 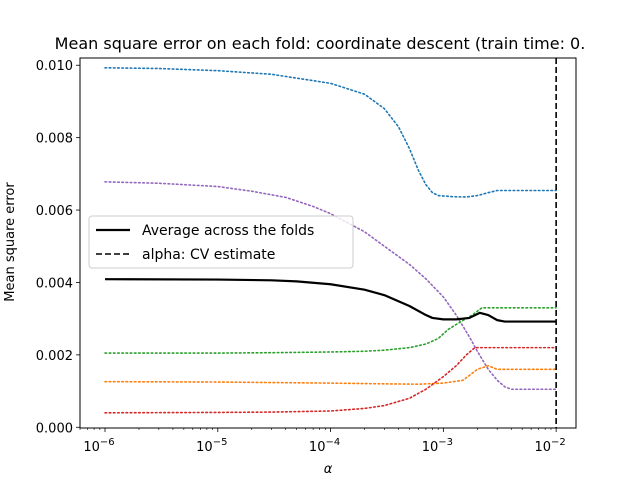 I want to click on y-axis: 0.000 0.002 0.004 0.006 0.008 0.010, so click(x=58, y=247).